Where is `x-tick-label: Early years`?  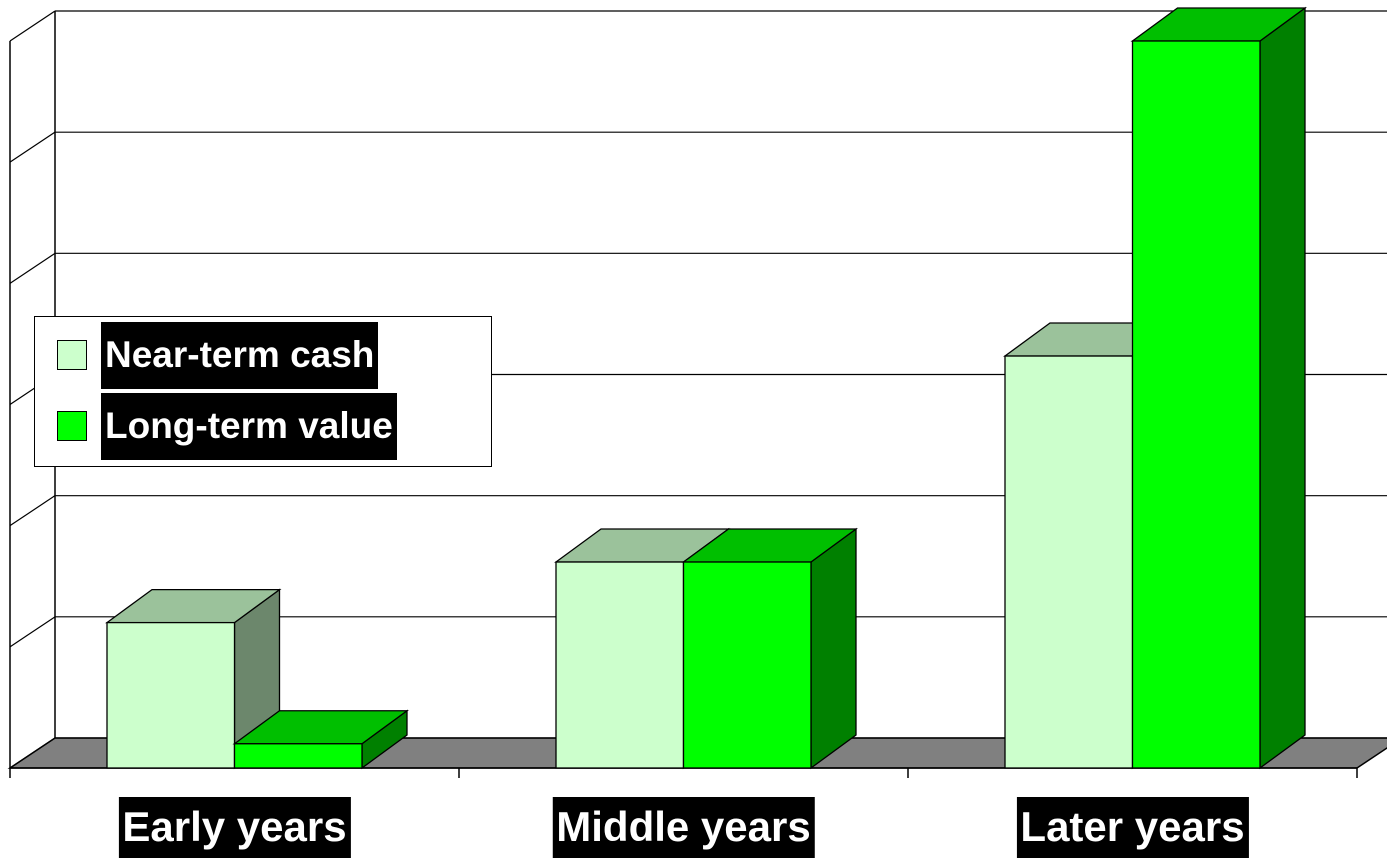 x-tick-label: Early years is located at coordinates (234, 827).